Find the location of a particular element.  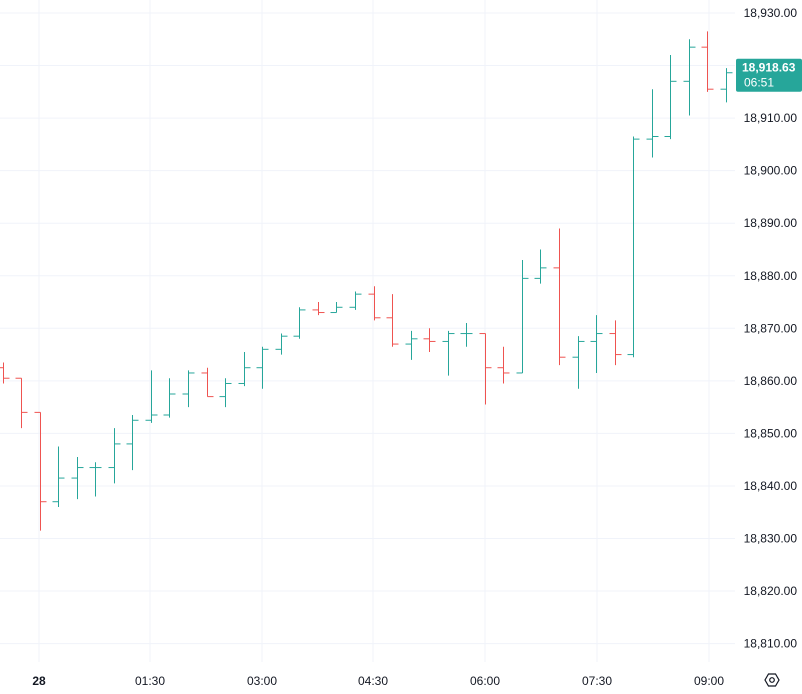

last-price-badge: 18,918.63 06:51 is located at coordinates (769, 75).